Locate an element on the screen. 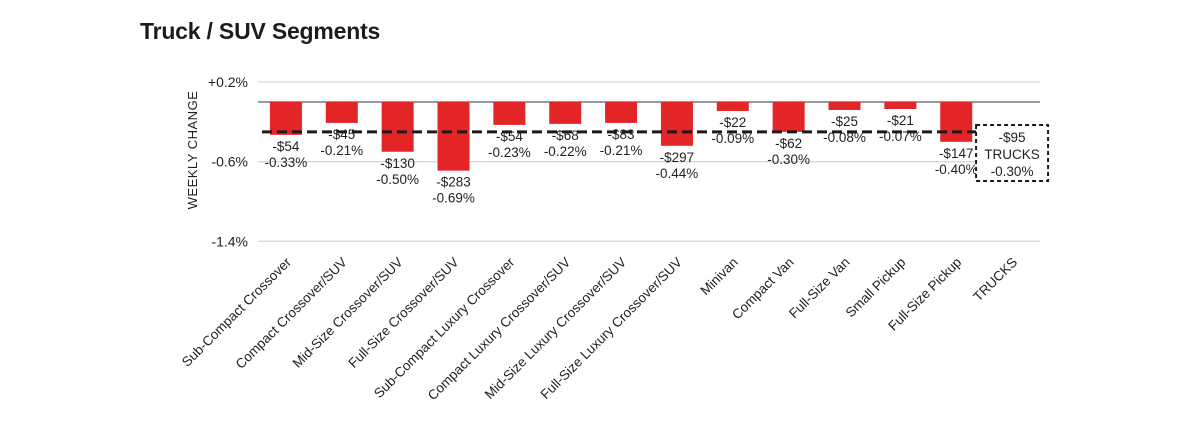  trucks-summary-box is located at coordinates (1012, 153).